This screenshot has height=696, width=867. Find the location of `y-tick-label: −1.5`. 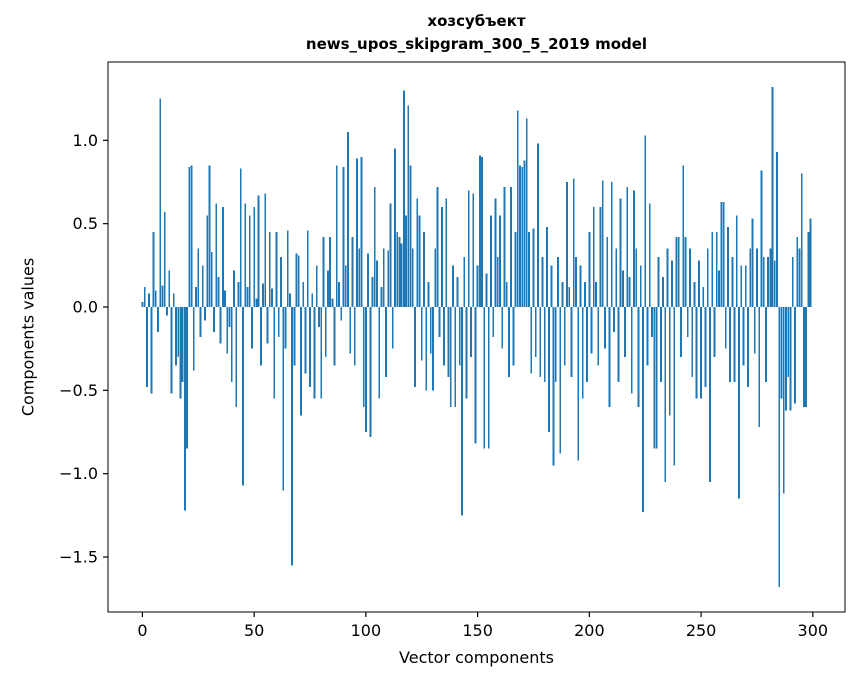

y-tick-label: −1.5 is located at coordinates (78, 557).